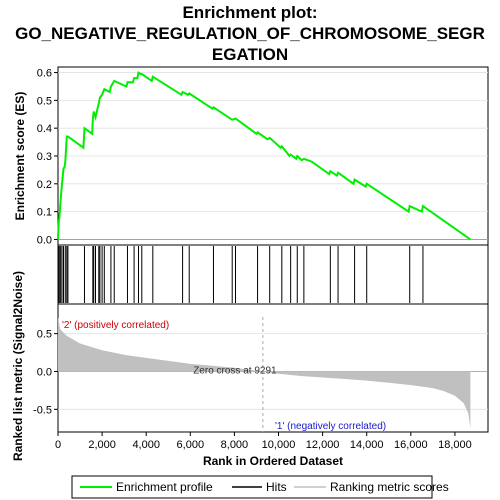 Image resolution: width=500 pixels, height=500 pixels. What do you see at coordinates (455, 445) in the screenshot?
I see `x-tick-label: 18,000` at bounding box center [455, 445].